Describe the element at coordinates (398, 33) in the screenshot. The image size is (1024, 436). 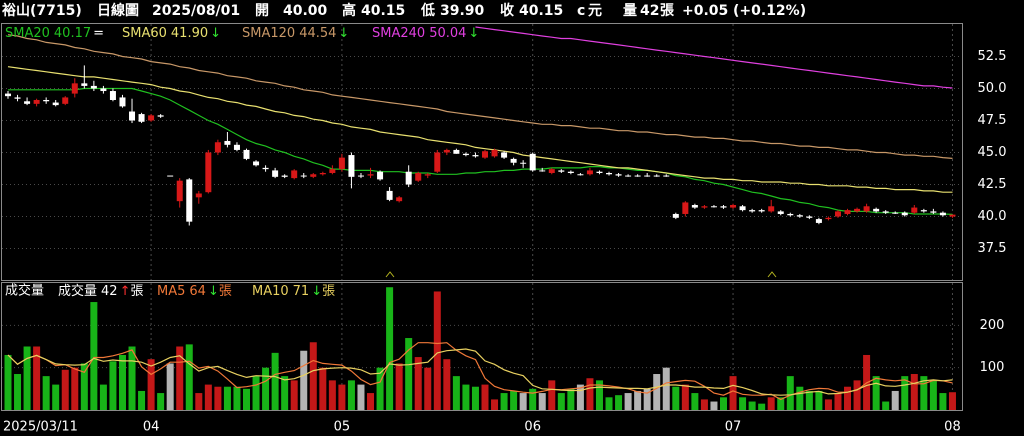
I see `legend-name: SMA240` at that location.